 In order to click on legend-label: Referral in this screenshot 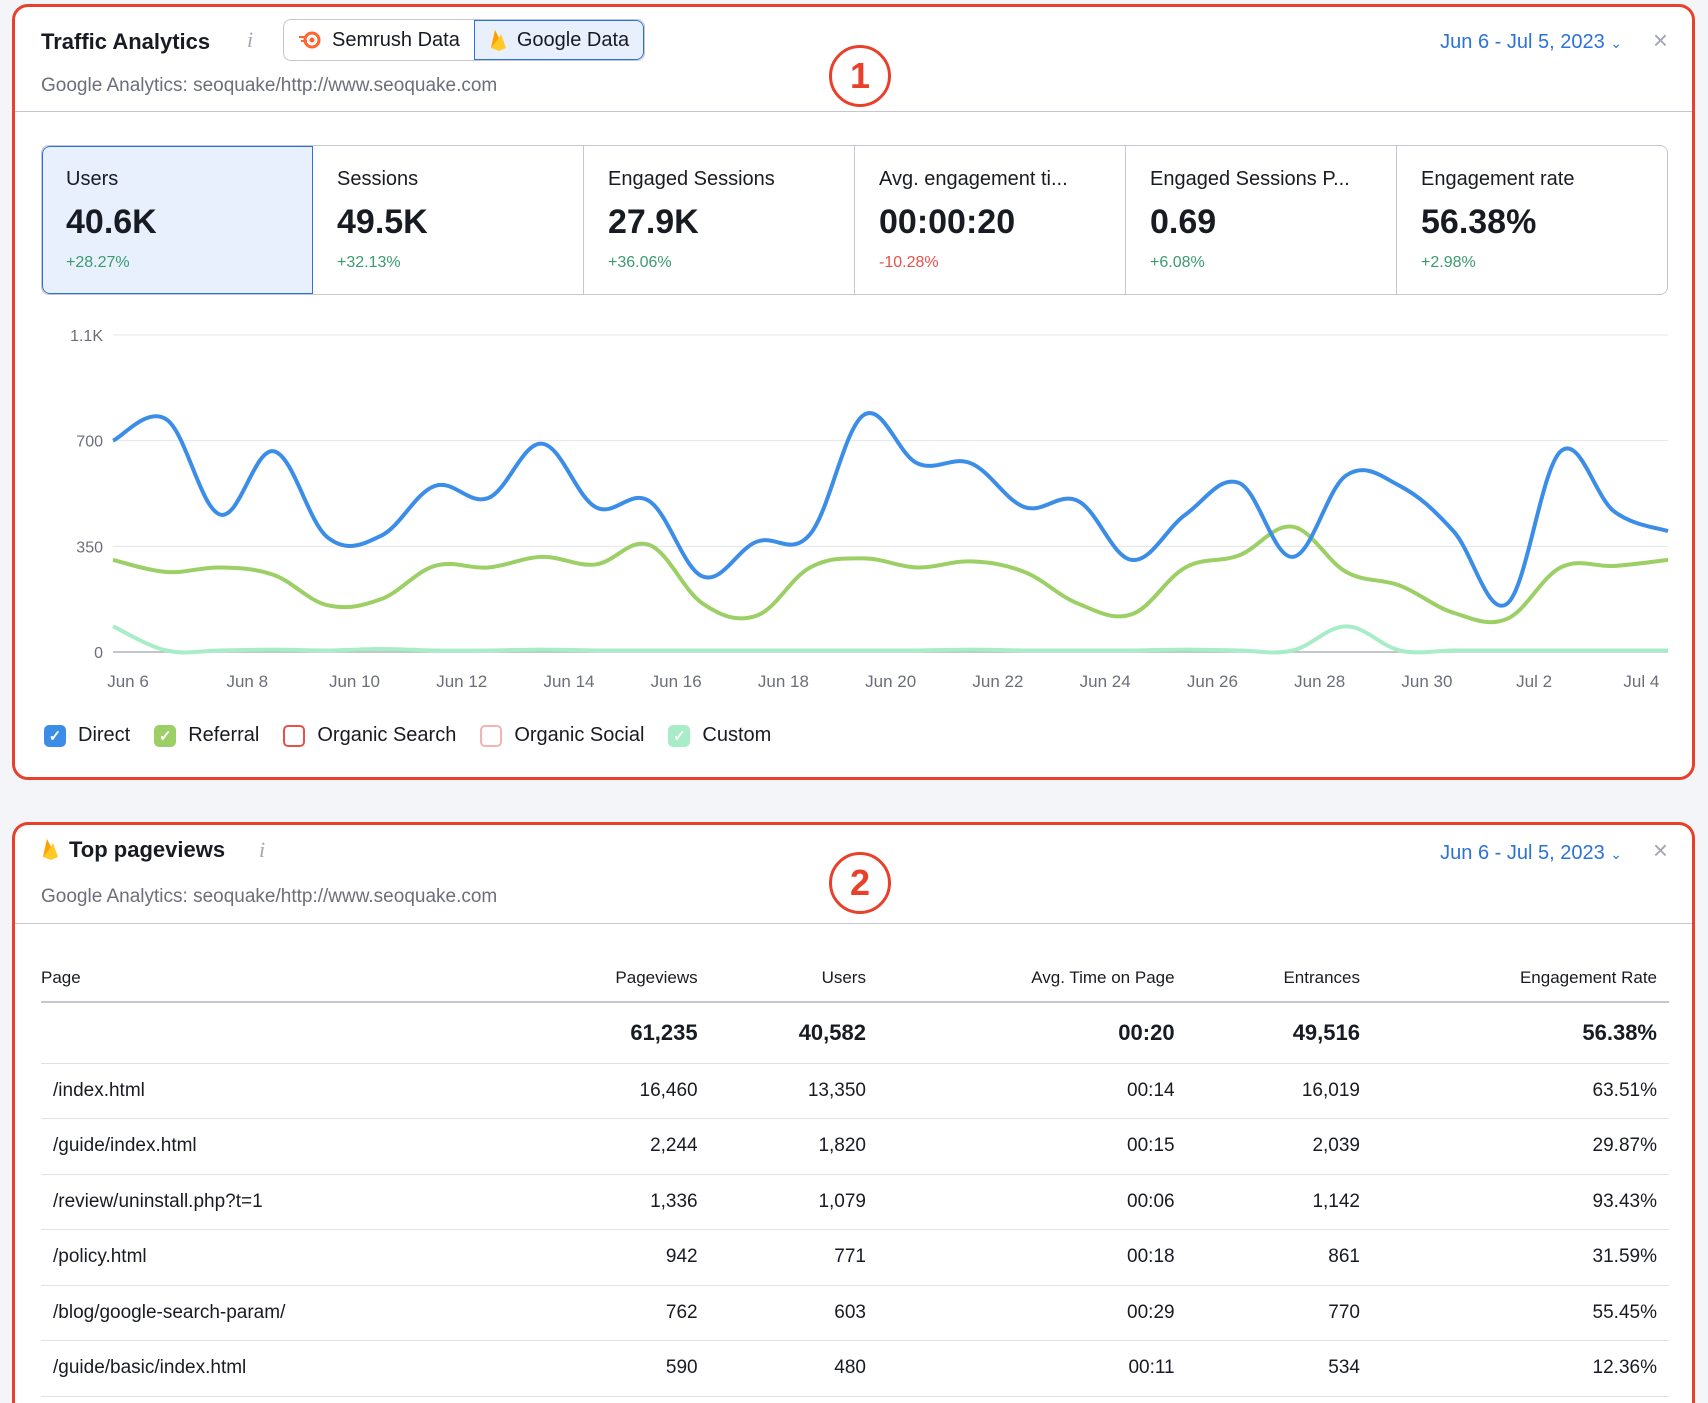, I will do `click(224, 735)`.